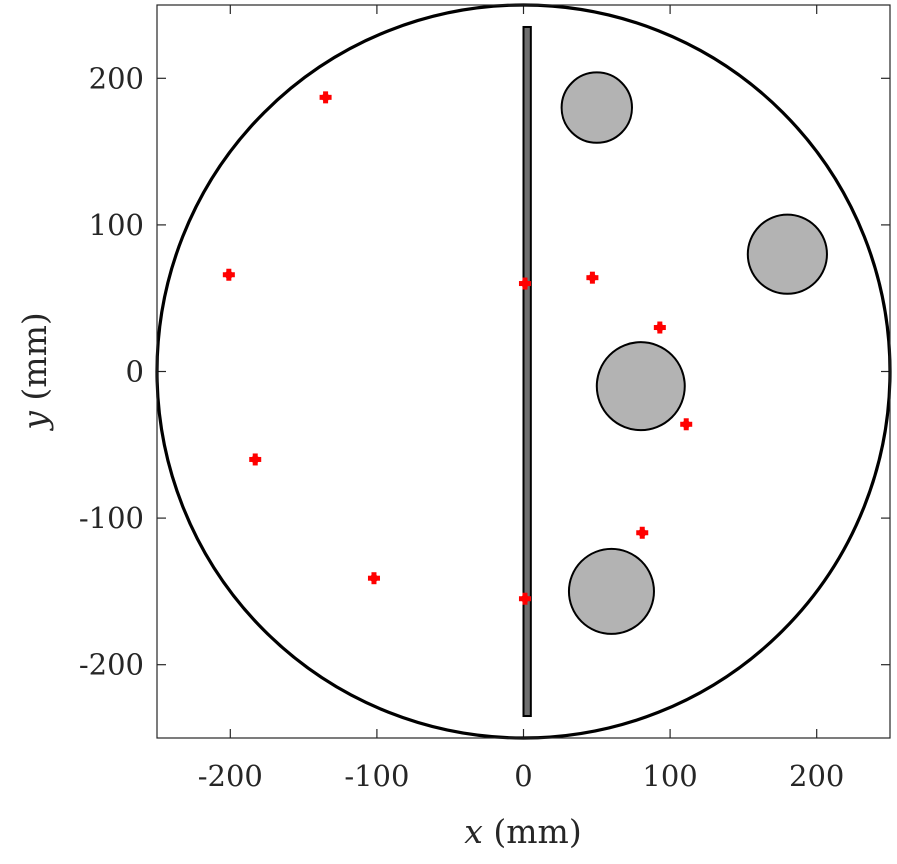 The image size is (897, 864). What do you see at coordinates (111, 665) in the screenshot?
I see `y-tick-label: -200` at bounding box center [111, 665].